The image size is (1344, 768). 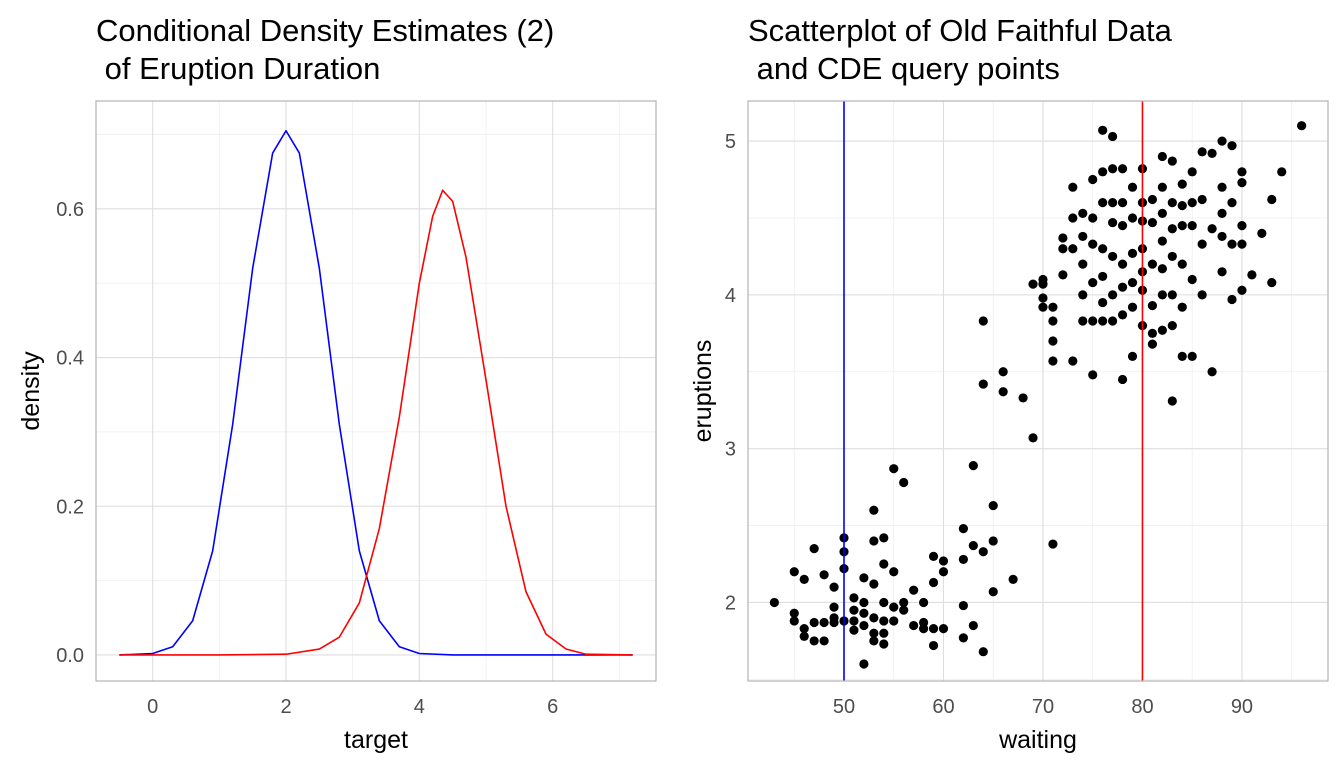 I want to click on y-tick-label: 4, so click(x=730, y=296).